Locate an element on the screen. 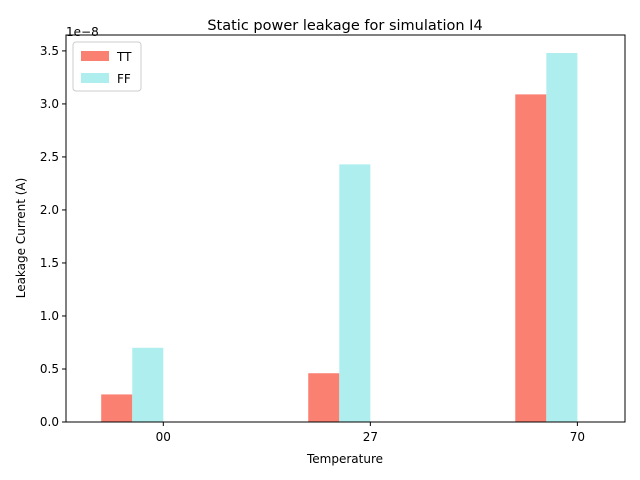 The image size is (640, 480). legend-swatch-tt is located at coordinates (95, 56).